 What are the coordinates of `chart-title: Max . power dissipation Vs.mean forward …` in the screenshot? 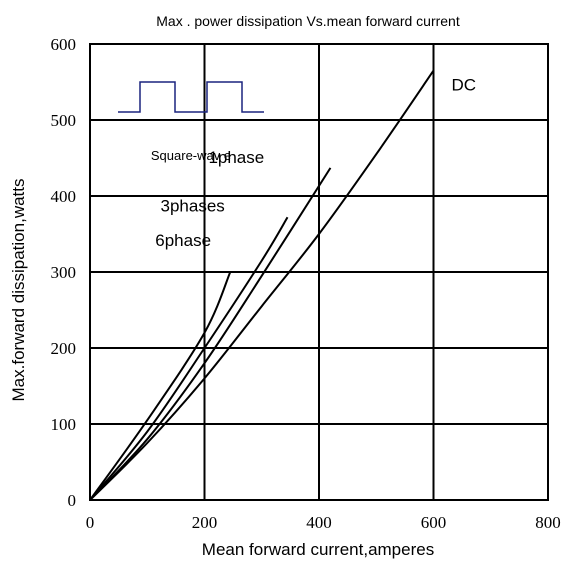 It's located at (308, 21).